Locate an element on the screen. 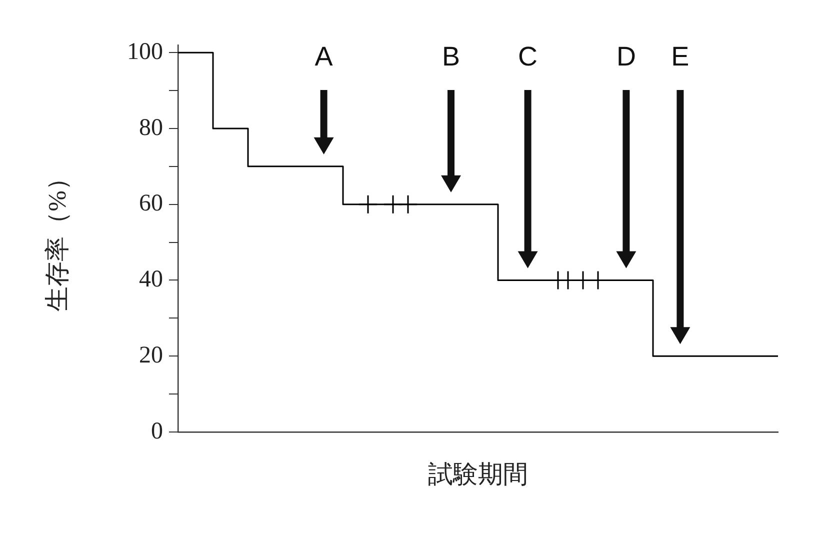 This screenshot has height=535, width=823. annotation: A is located at coordinates (323, 57).